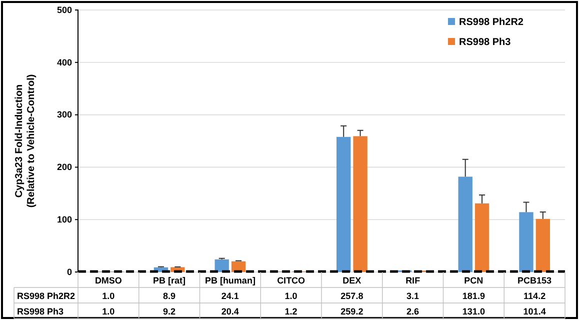  What do you see at coordinates (535, 280) in the screenshot?
I see `x-tick-label: PCB153` at bounding box center [535, 280].